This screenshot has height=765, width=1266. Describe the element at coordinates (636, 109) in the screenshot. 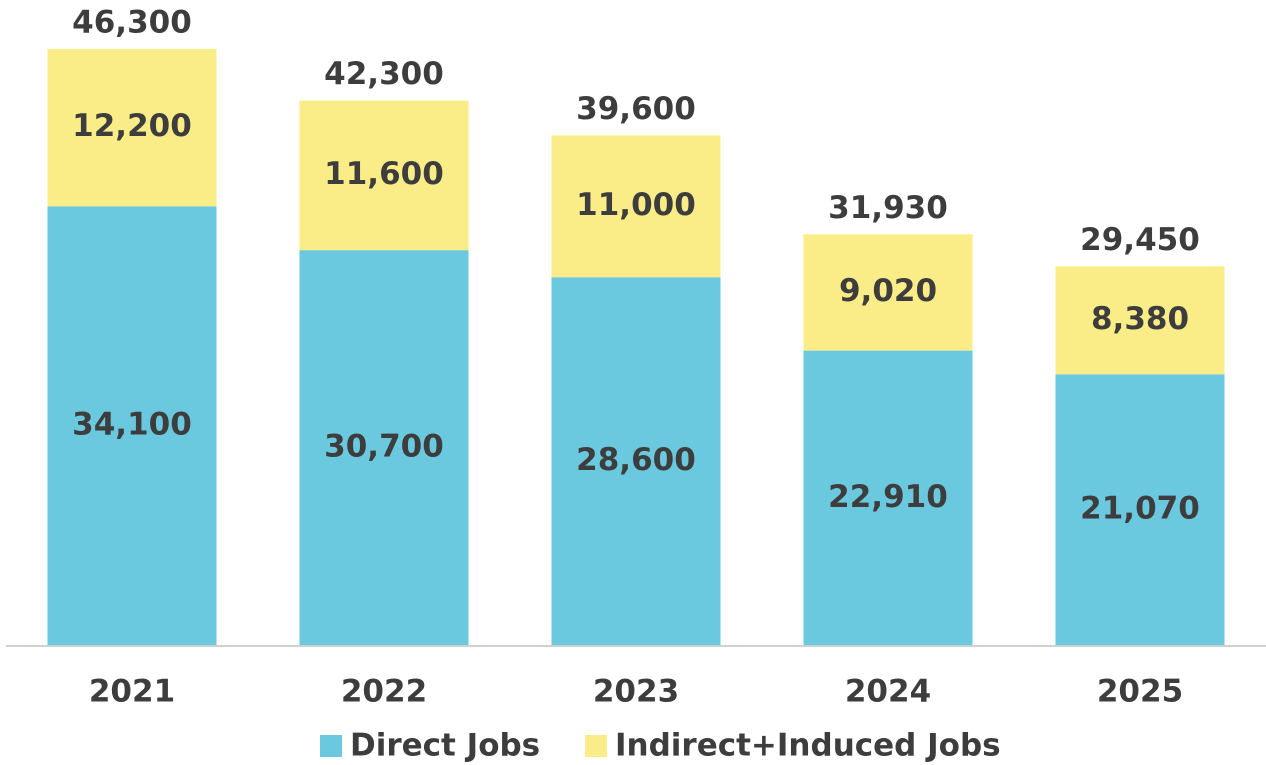

I see `total-label: 39,600` at that location.